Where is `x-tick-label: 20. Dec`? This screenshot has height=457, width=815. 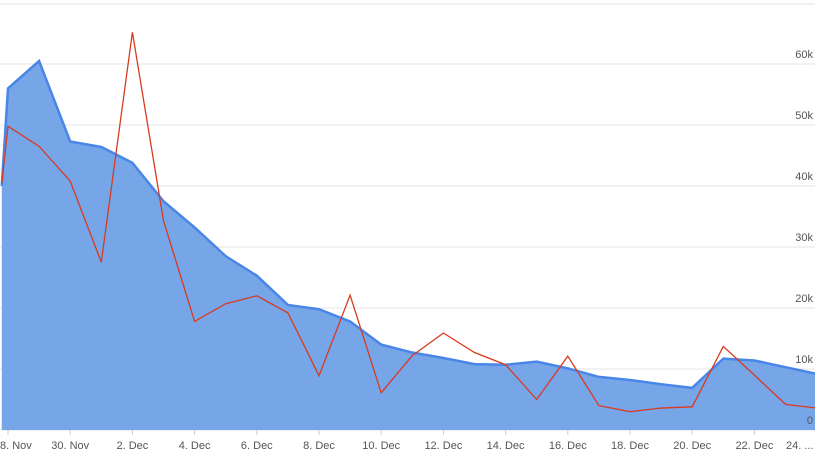 x-tick-label: 20. Dec is located at coordinates (692, 446).